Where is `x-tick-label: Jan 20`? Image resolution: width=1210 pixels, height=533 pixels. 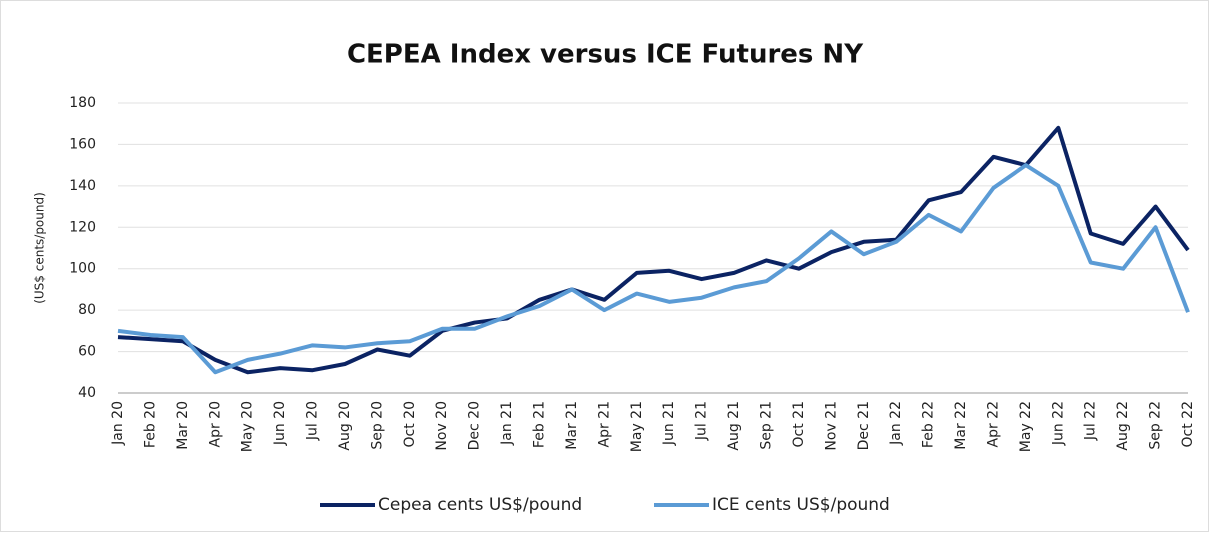
x-tick-label: Jan 20 is located at coordinates (118, 423).